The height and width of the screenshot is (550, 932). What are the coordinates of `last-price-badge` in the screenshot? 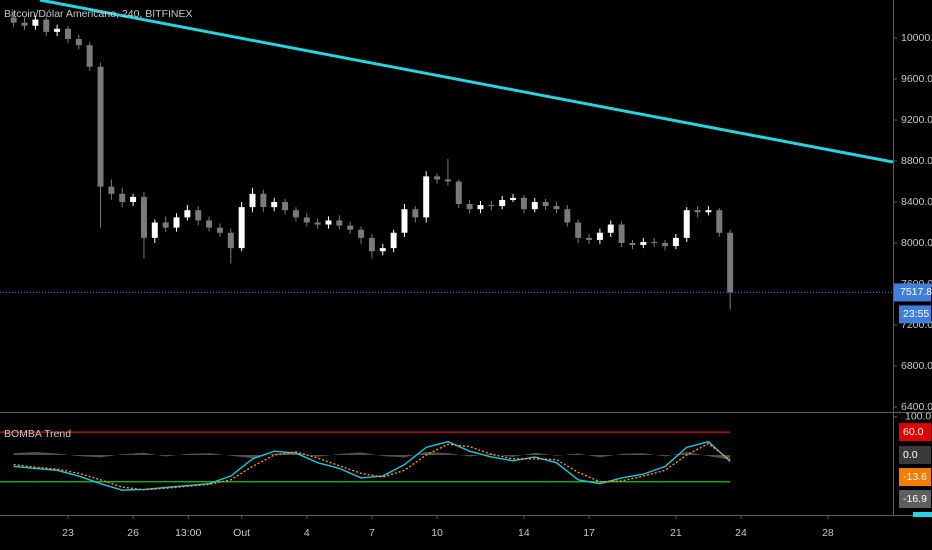 It's located at (912, 292).